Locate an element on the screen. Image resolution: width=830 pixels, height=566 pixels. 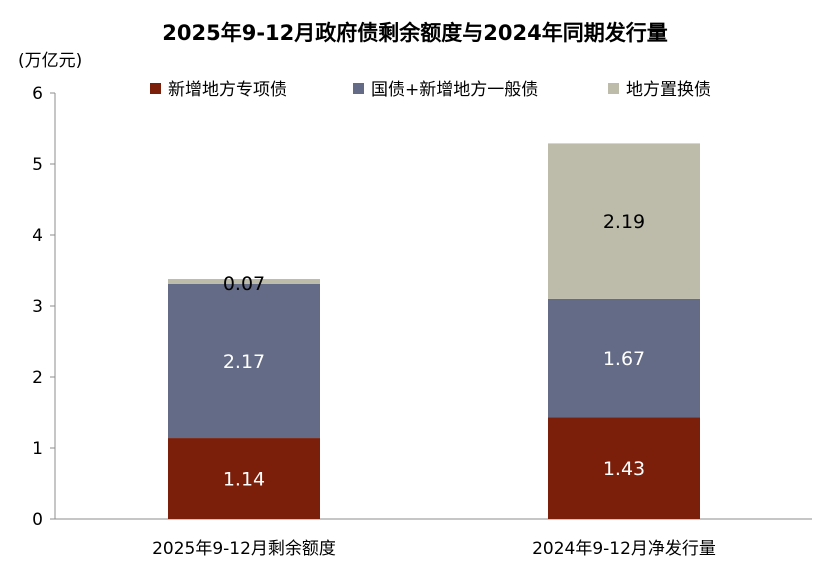
y-tick-label: 5 is located at coordinates (37, 165).